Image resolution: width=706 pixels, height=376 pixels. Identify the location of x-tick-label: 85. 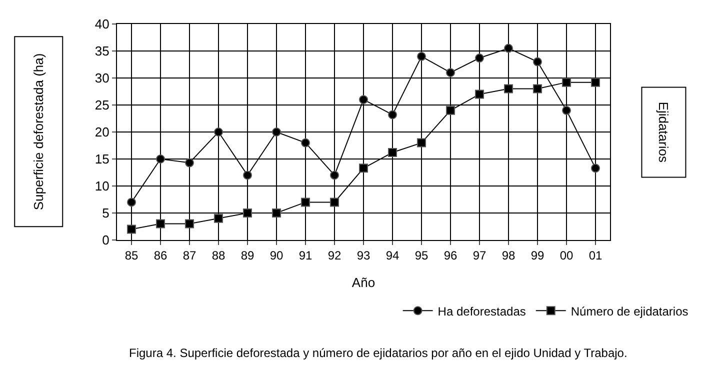
(131, 255).